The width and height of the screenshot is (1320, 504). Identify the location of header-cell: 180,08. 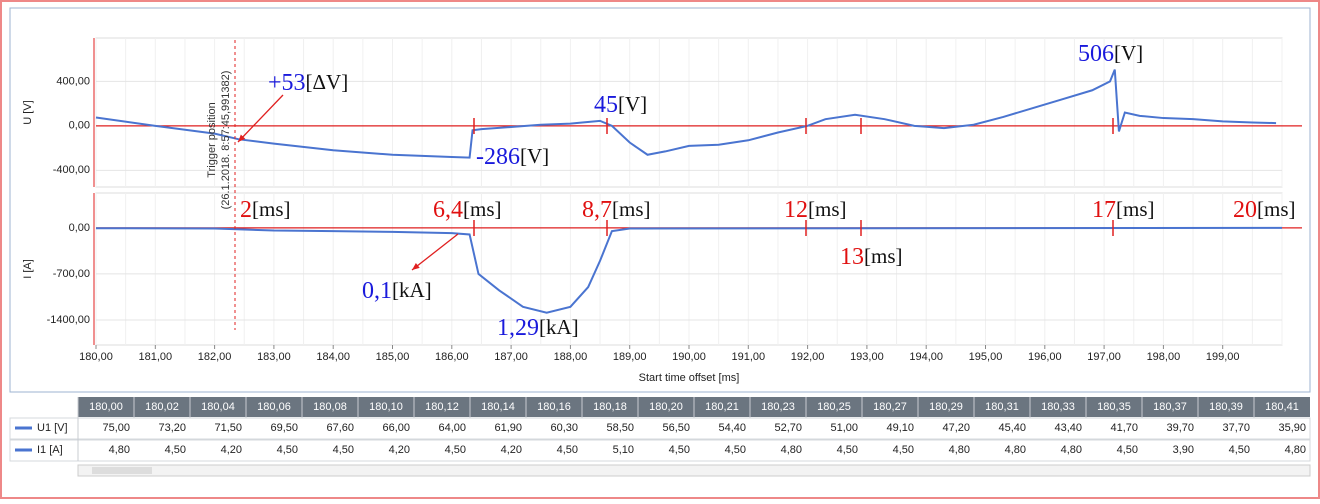
(330, 407).